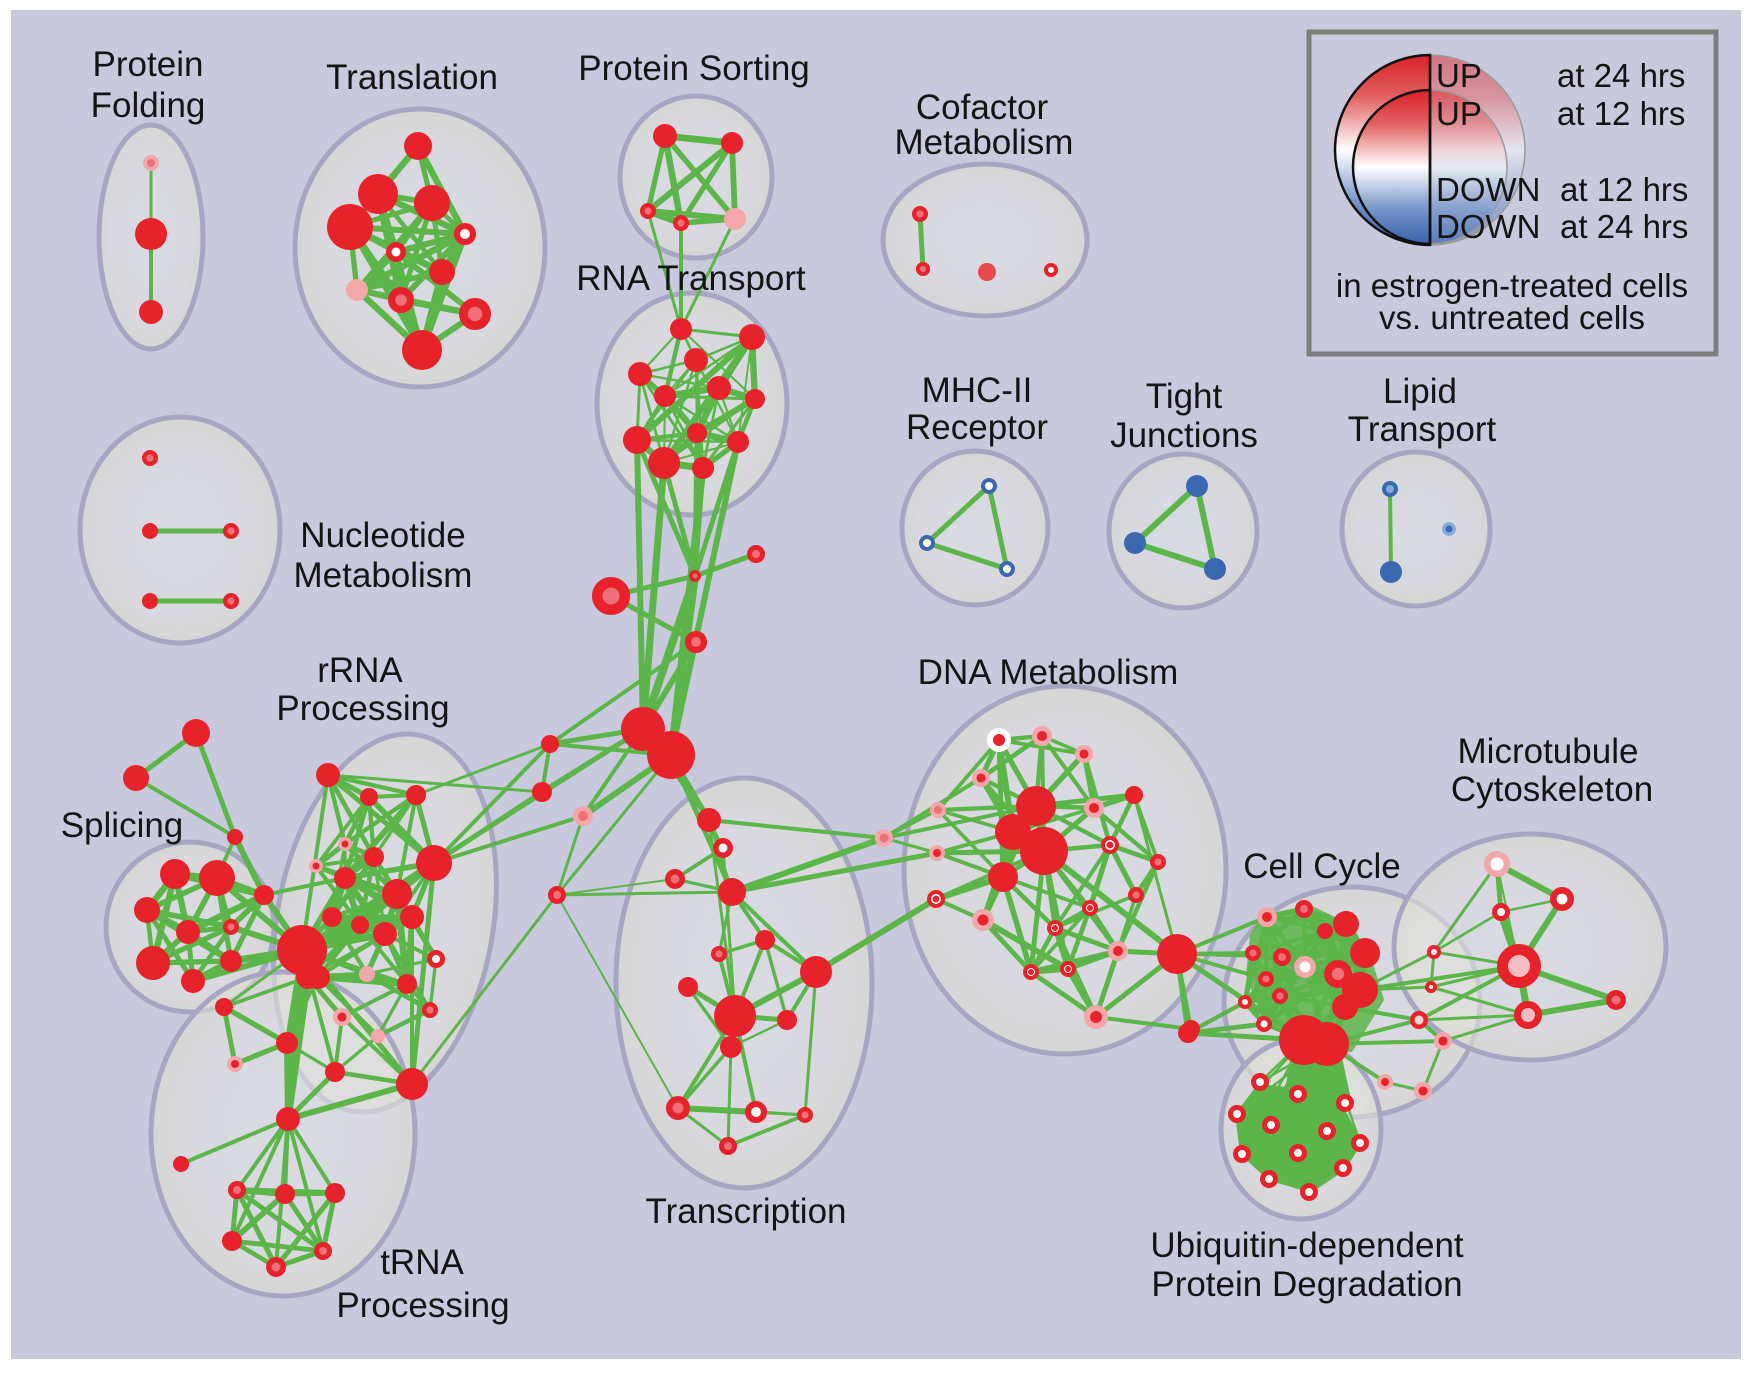  I want to click on svg-text: Cytoskeleton, so click(1552, 789).